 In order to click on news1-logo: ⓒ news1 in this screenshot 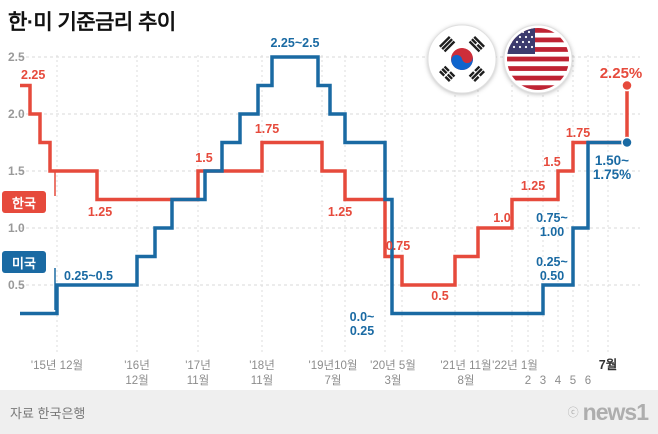, I will do `click(608, 412)`.